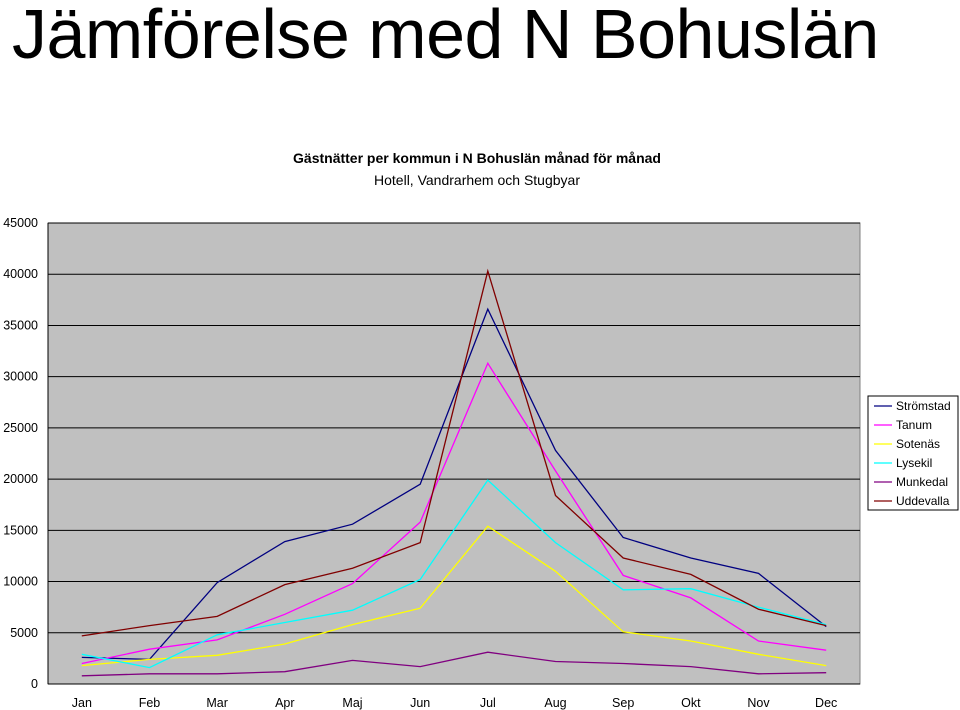 The image size is (960, 710). What do you see at coordinates (477, 180) in the screenshot?
I see `chart-subtitle: Hotell, Vandrarhem och Stugbyar` at bounding box center [477, 180].